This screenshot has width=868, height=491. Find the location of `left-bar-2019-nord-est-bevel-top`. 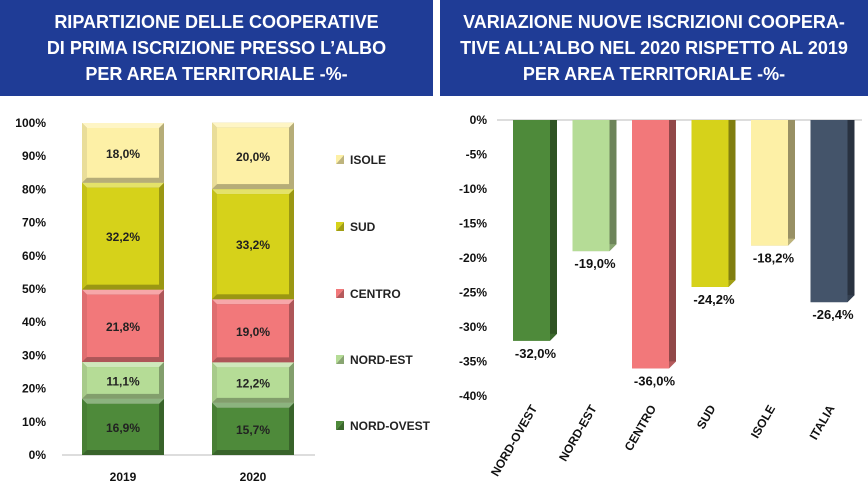

left-bar-2019-nord-est-bevel-top is located at coordinates (123, 365).